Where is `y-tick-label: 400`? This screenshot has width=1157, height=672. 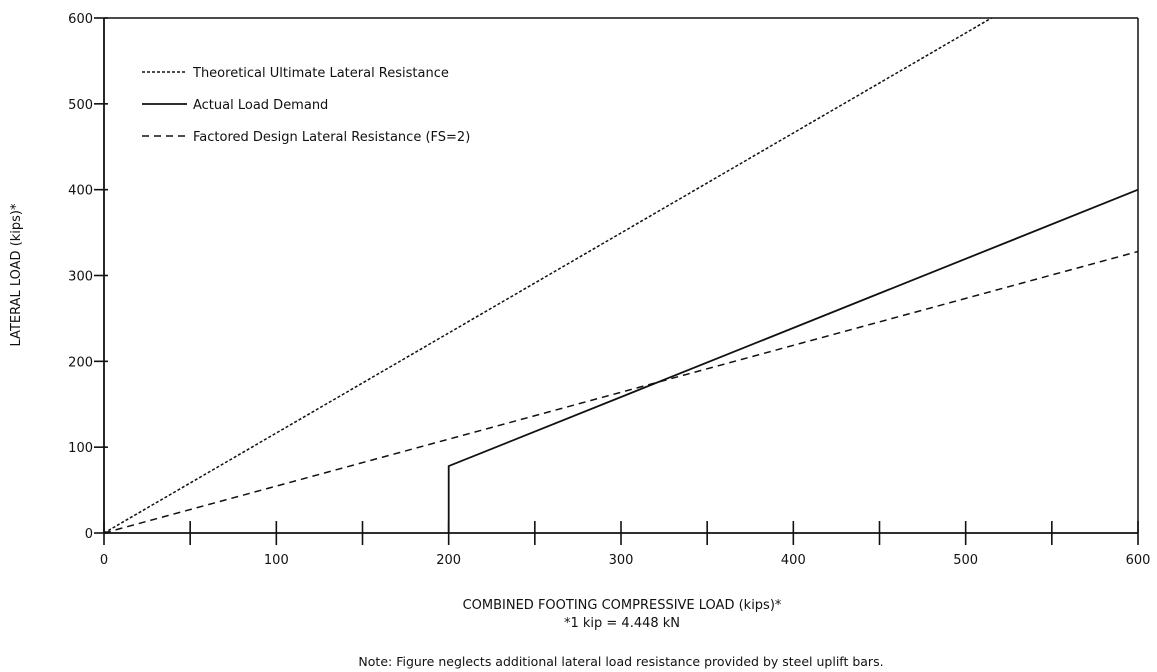
y-tick-label: 400 is located at coordinates (80, 191).